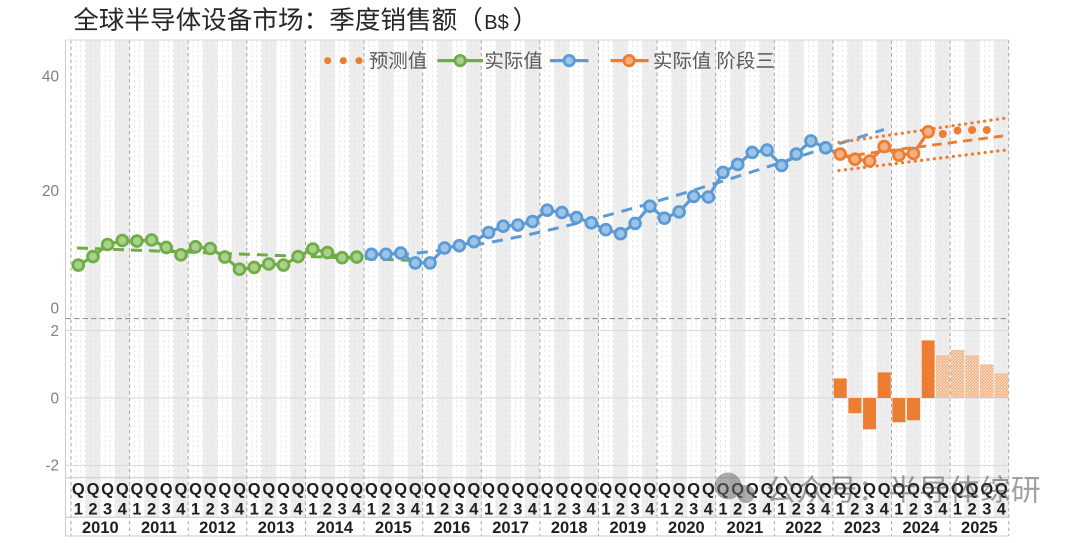 This screenshot has height=543, width=1080. Describe the element at coordinates (627, 528) in the screenshot. I see `svg-text: 2019` at that location.